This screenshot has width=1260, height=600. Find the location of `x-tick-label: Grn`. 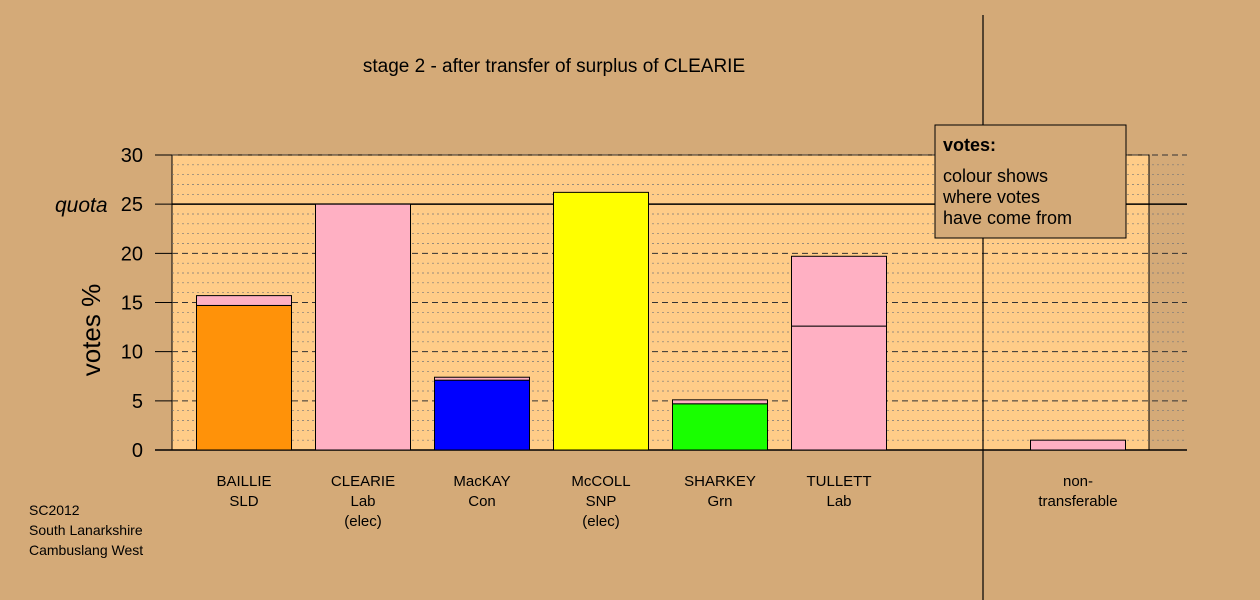

x-tick-label: Grn is located at coordinates (719, 501).